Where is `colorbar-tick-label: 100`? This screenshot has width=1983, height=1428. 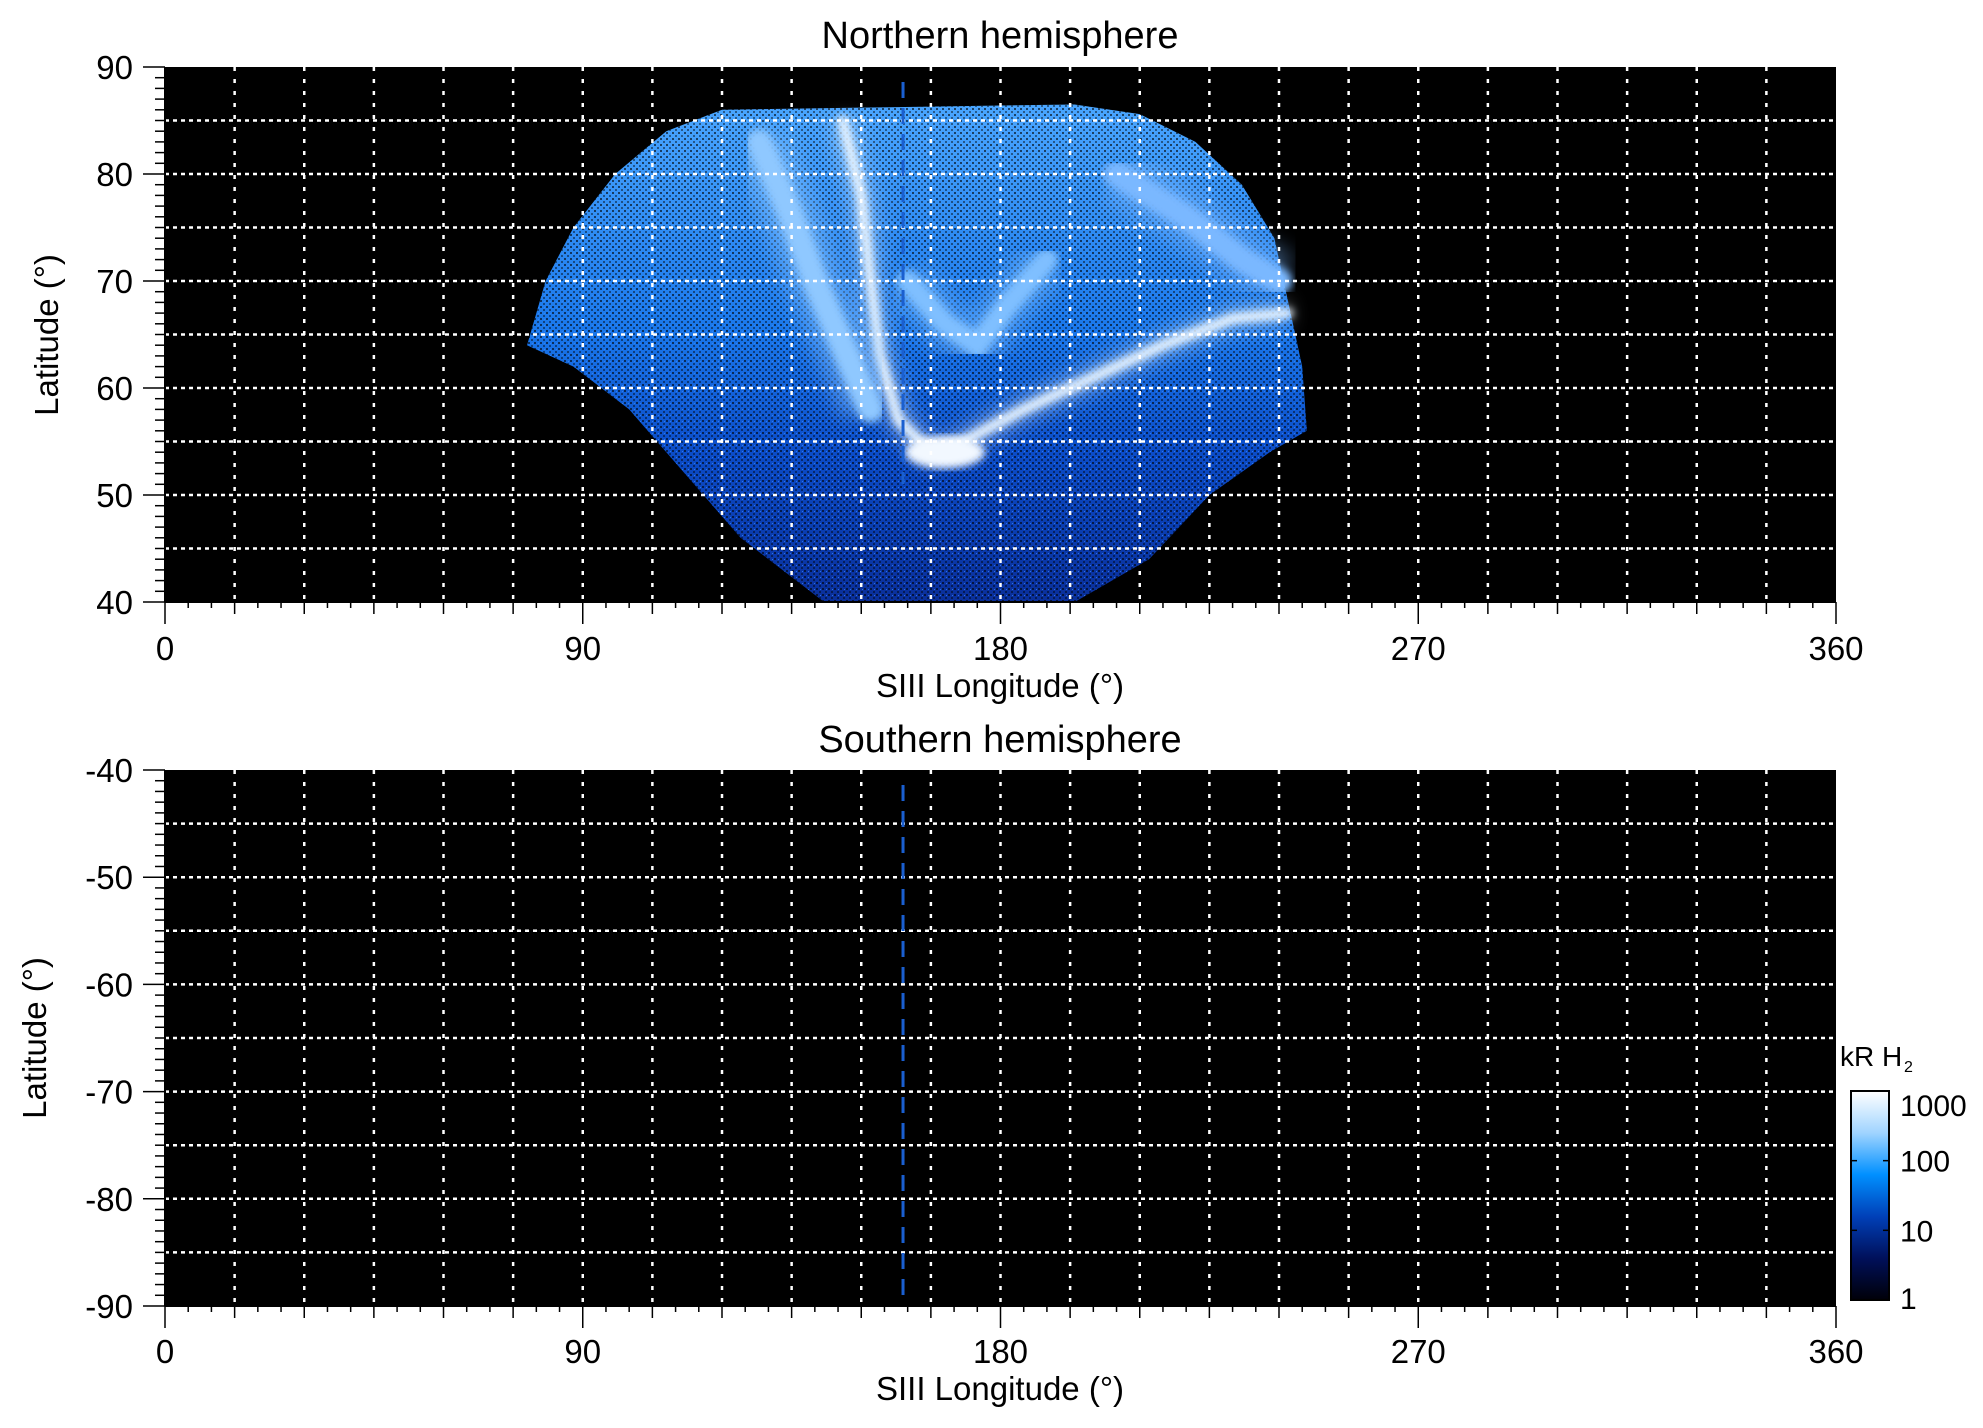
colorbar-tick-label: 100 is located at coordinates (1925, 1162).